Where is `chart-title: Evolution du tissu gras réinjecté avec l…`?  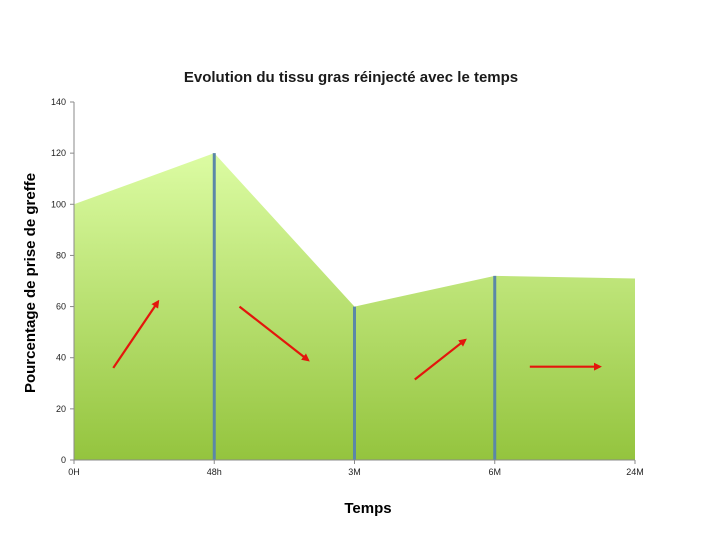 chart-title: Evolution du tissu gras réinjecté avec l… is located at coordinates (351, 77).